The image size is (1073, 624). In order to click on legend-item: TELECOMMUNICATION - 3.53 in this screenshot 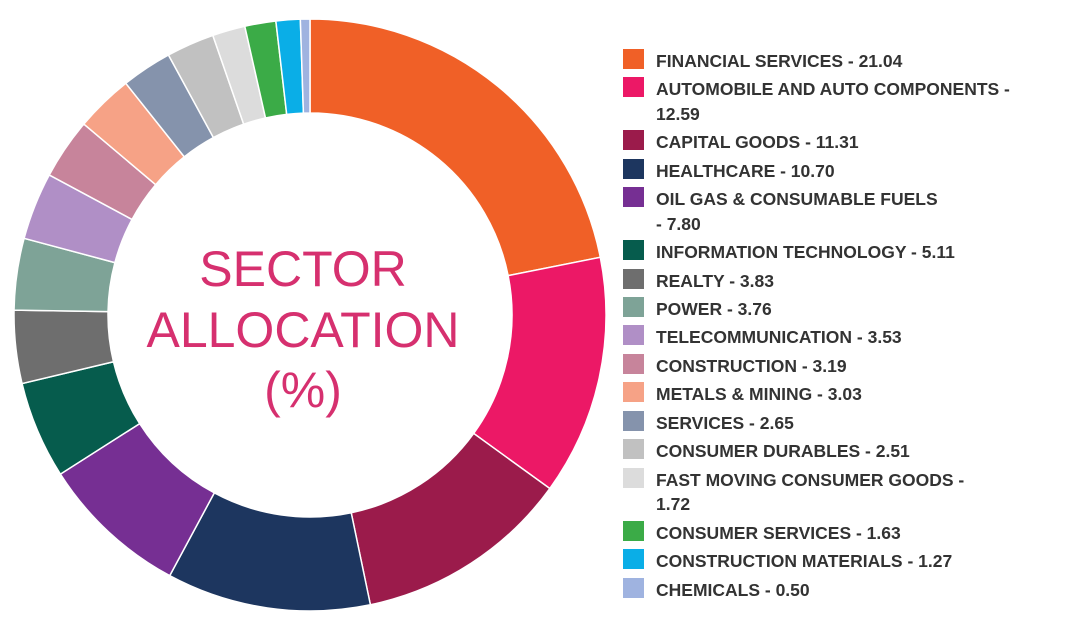, I will do `click(843, 337)`.